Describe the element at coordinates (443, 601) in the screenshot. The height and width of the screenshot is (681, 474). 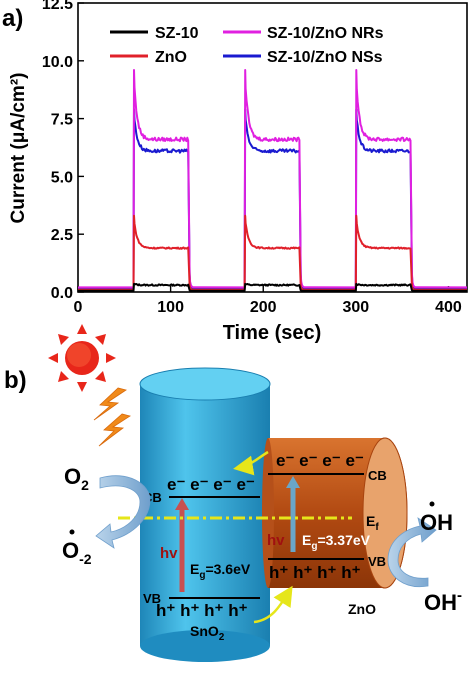
I see `hydroxide-label: OH-` at that location.